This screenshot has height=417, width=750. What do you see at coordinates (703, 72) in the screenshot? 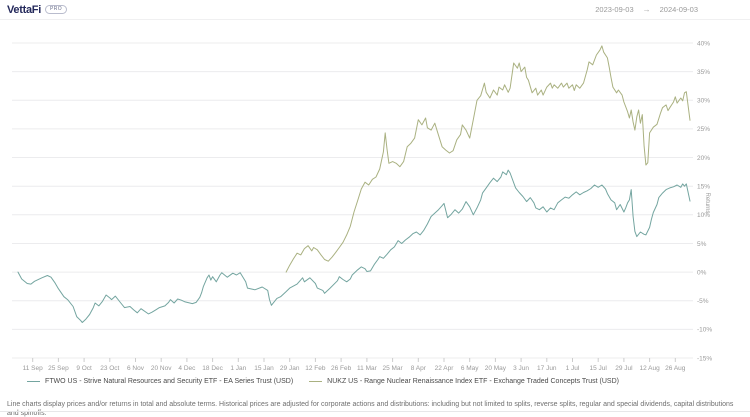
I see `y-axis-tick-label: 35%` at bounding box center [703, 72].